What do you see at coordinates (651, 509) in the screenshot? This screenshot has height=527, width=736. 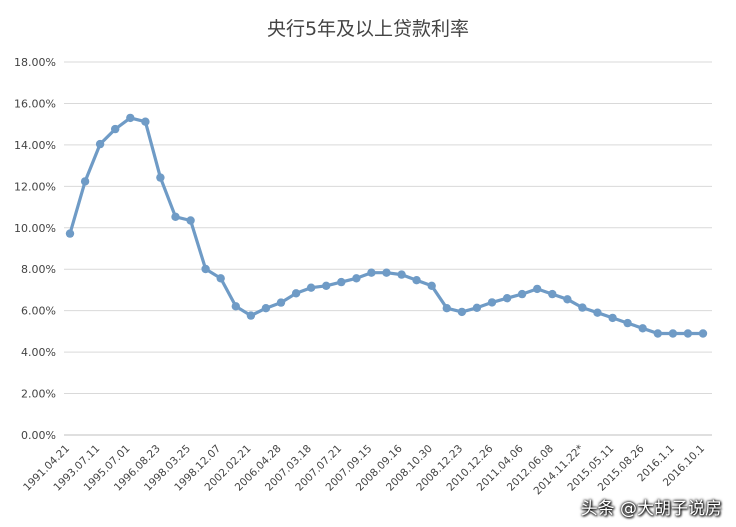 I see `watermark-text: 头条 @大胡子说房` at bounding box center [651, 509].